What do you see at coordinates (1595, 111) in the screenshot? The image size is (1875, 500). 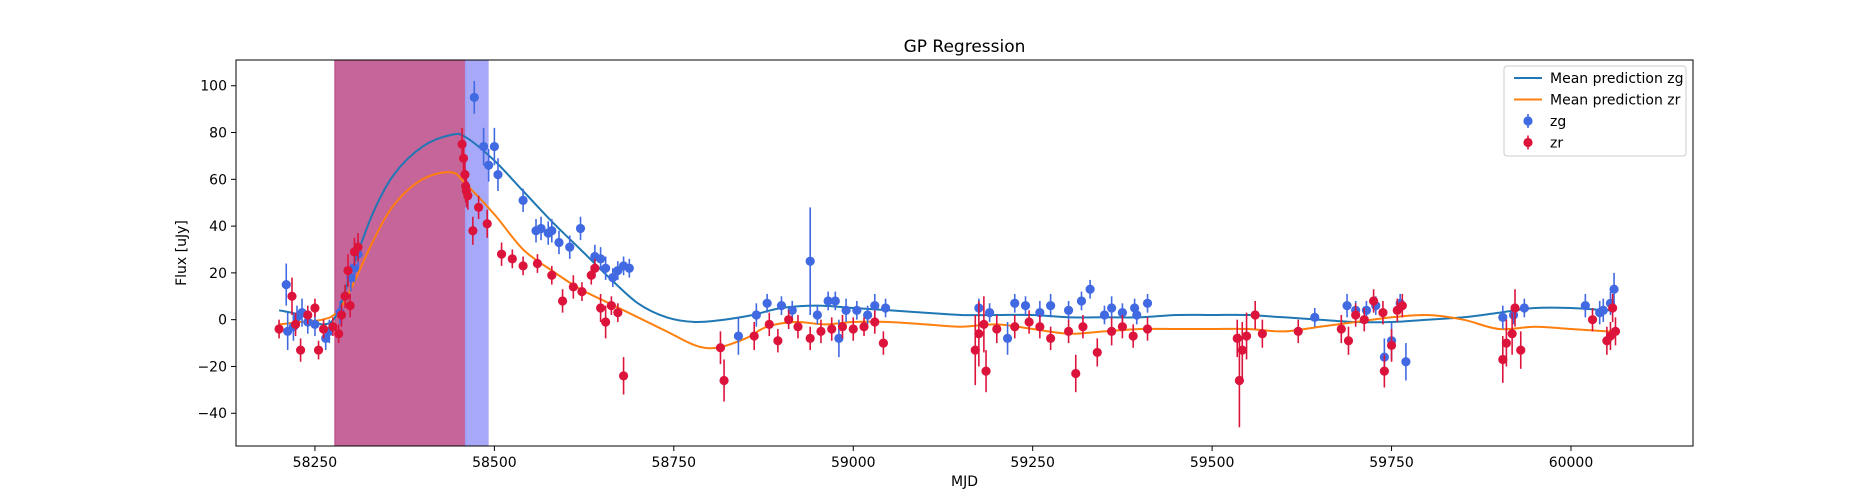 I see `legend-box` at bounding box center [1595, 111].